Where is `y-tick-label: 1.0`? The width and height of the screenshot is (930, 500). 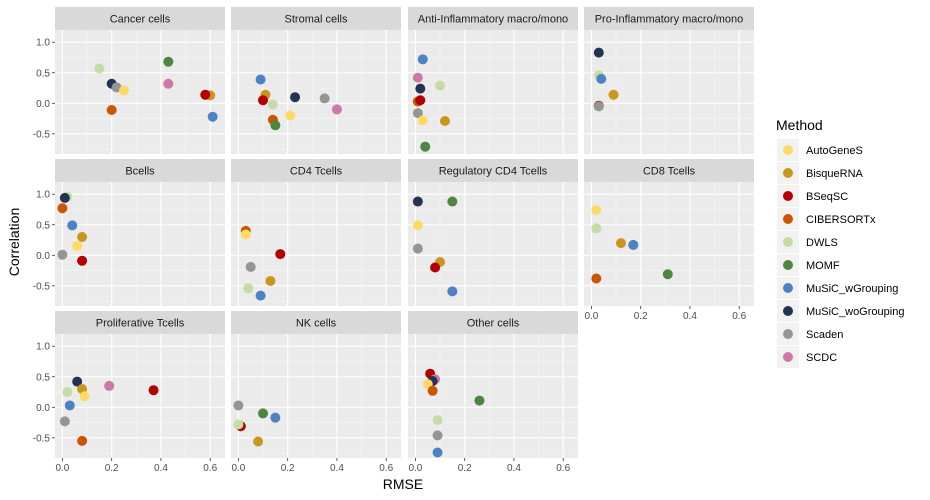 y-tick-label: 1.0 is located at coordinates (43, 43).